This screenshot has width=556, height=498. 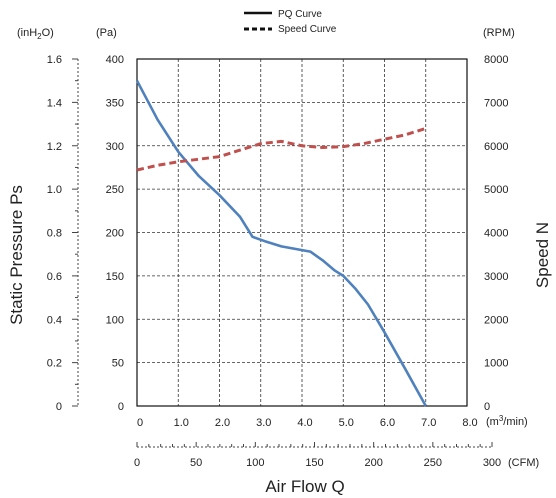 What do you see at coordinates (115, 320) in the screenshot?
I see `pa-tick-label: 100` at bounding box center [115, 320].